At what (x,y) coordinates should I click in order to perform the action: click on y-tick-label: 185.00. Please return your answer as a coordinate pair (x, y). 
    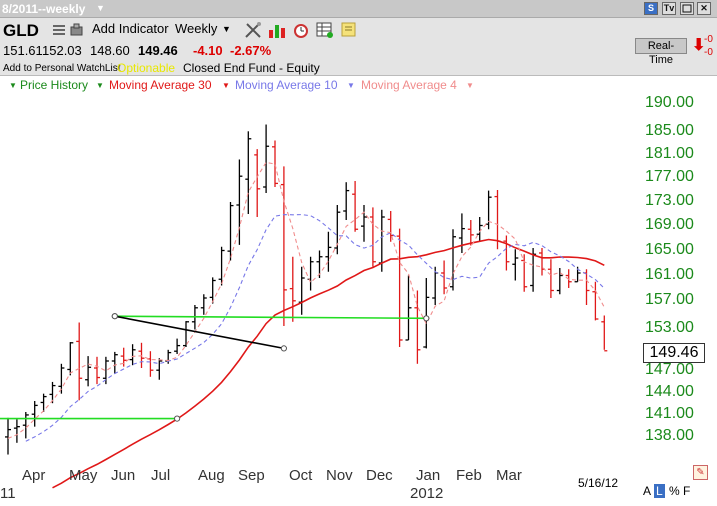
    Looking at the image, I should click on (669, 130).